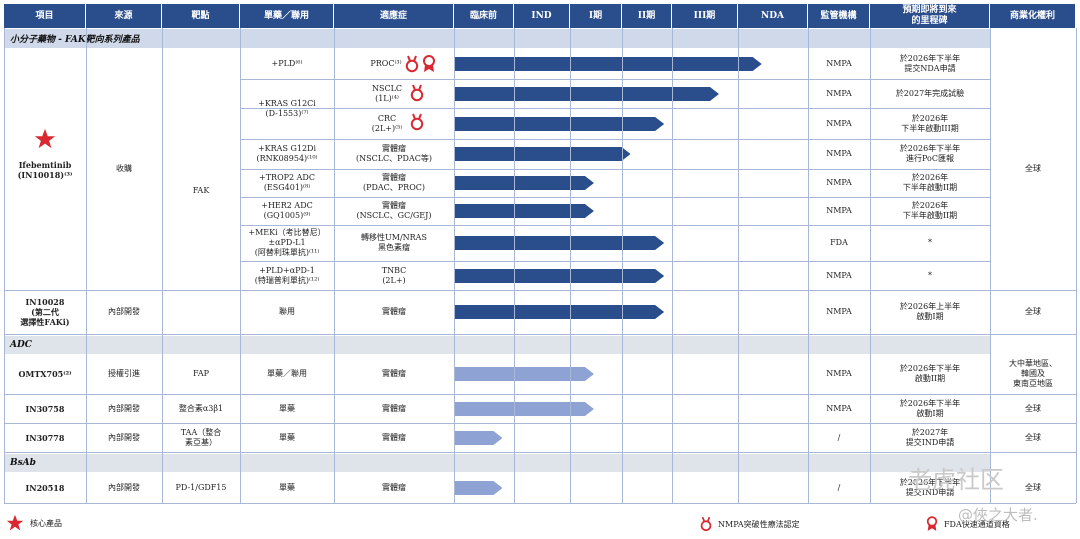 The image size is (1080, 539). What do you see at coordinates (386, 63) in the screenshot?
I see `indication-cell: PROC⁽³⁾` at bounding box center [386, 63].